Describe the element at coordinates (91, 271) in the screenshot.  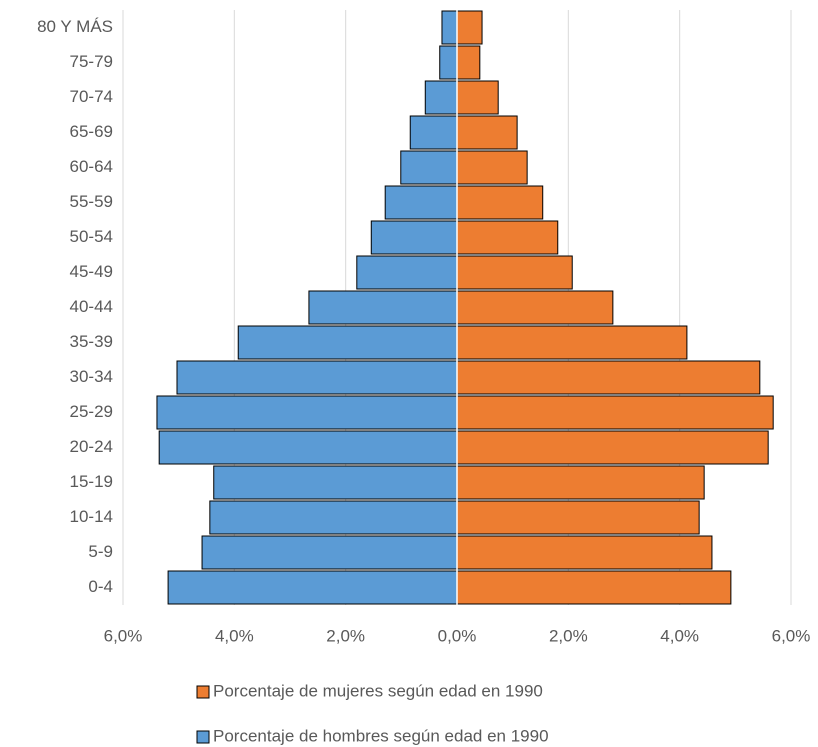
I see `y-tick-label: 45-49` at that location.